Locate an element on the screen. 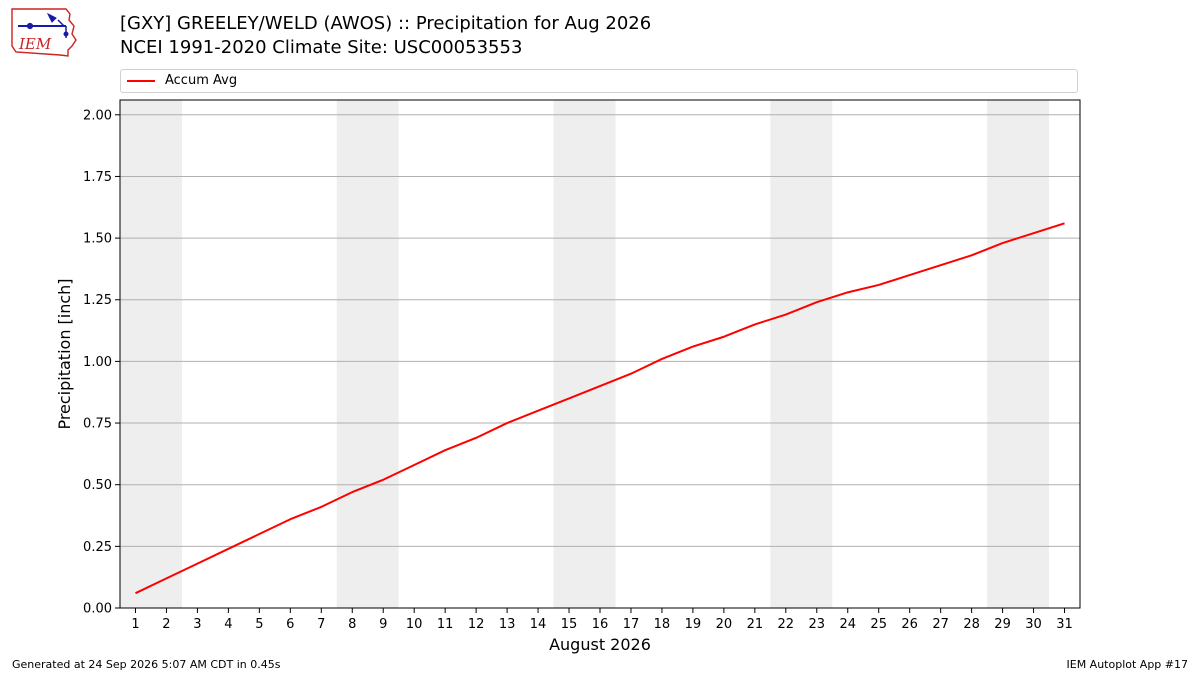  x-tick-label-12: 13 is located at coordinates (507, 624).